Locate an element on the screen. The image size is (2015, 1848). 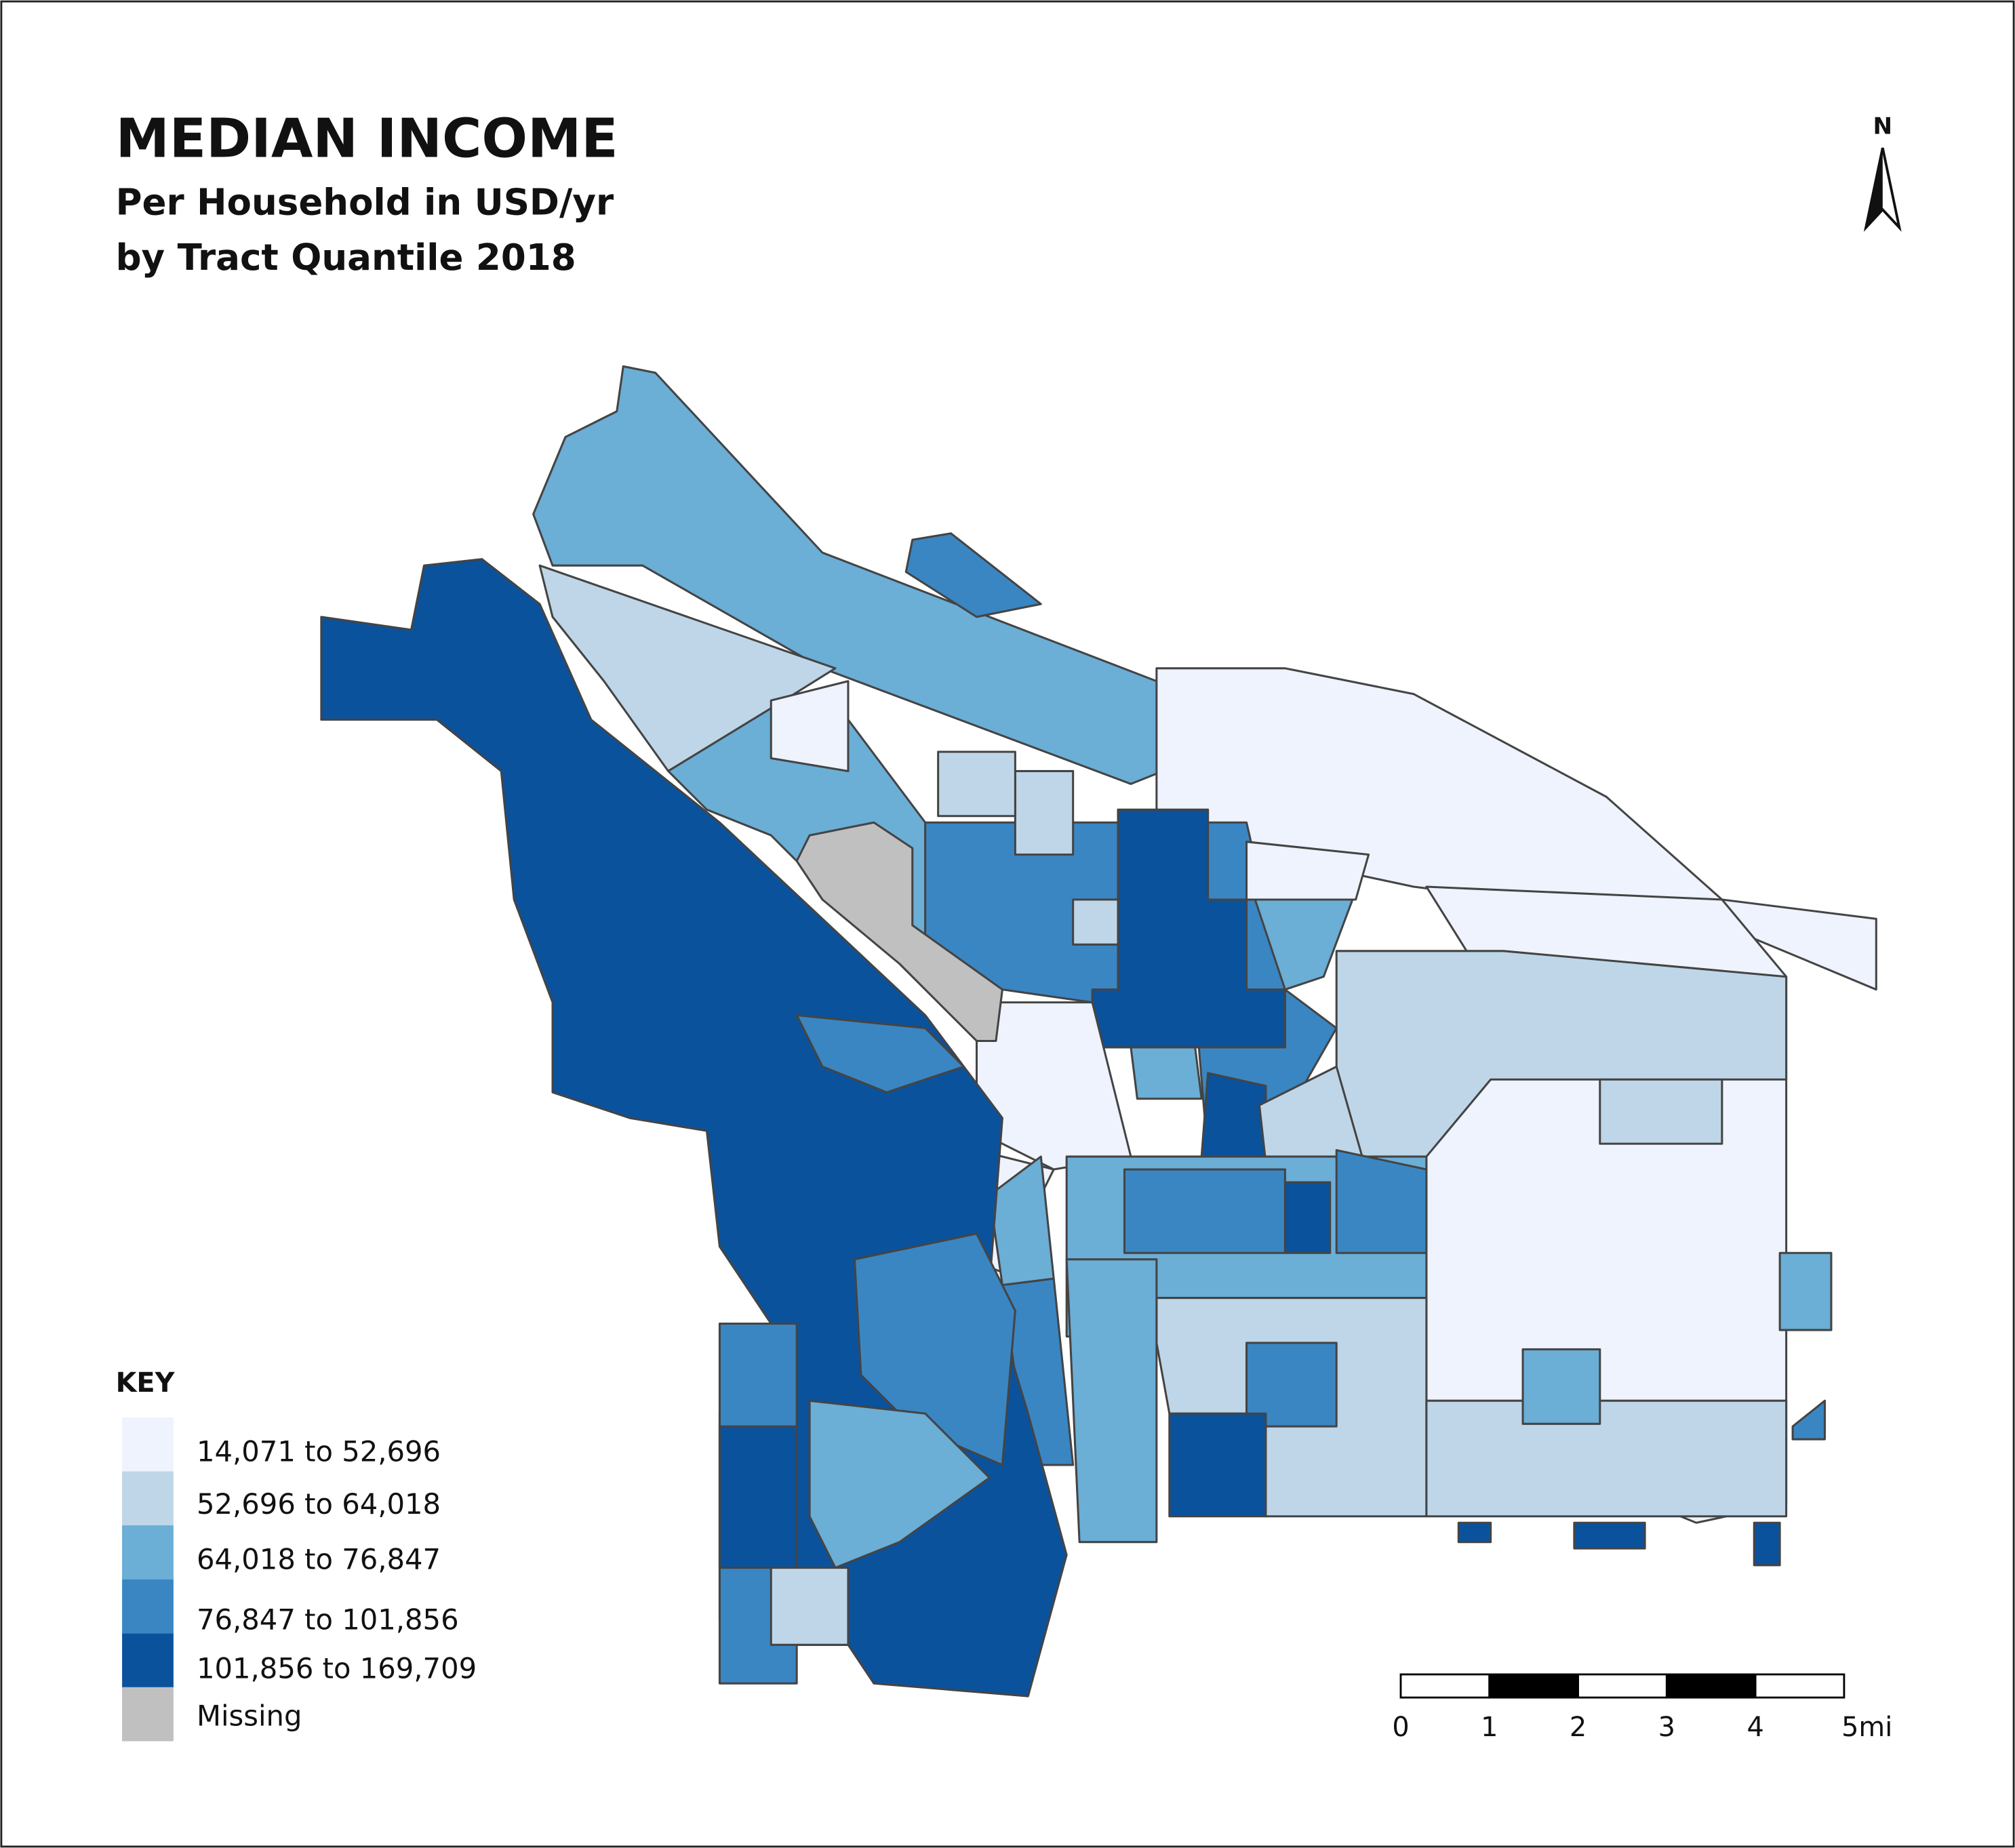
scale-label: 4 is located at coordinates (1755, 1728).